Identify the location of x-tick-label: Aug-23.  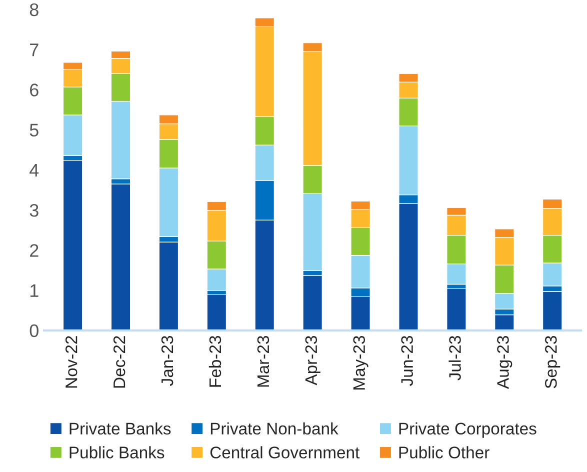
(504, 362).